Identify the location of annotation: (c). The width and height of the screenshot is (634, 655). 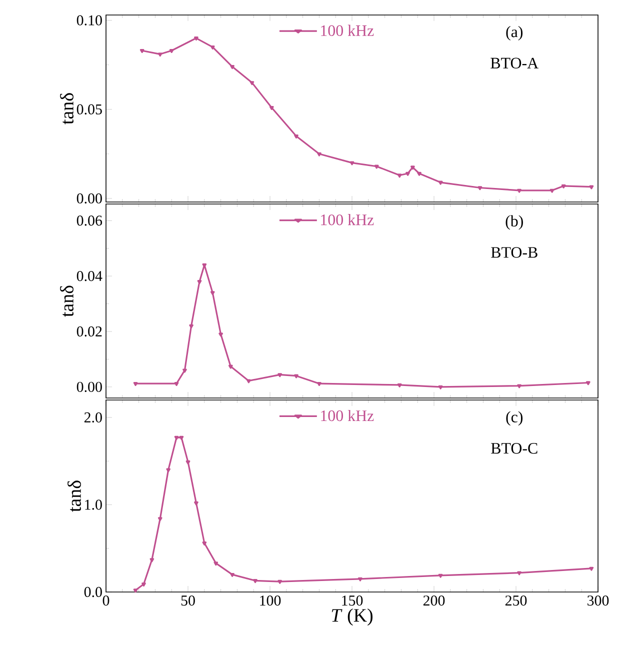
(514, 418).